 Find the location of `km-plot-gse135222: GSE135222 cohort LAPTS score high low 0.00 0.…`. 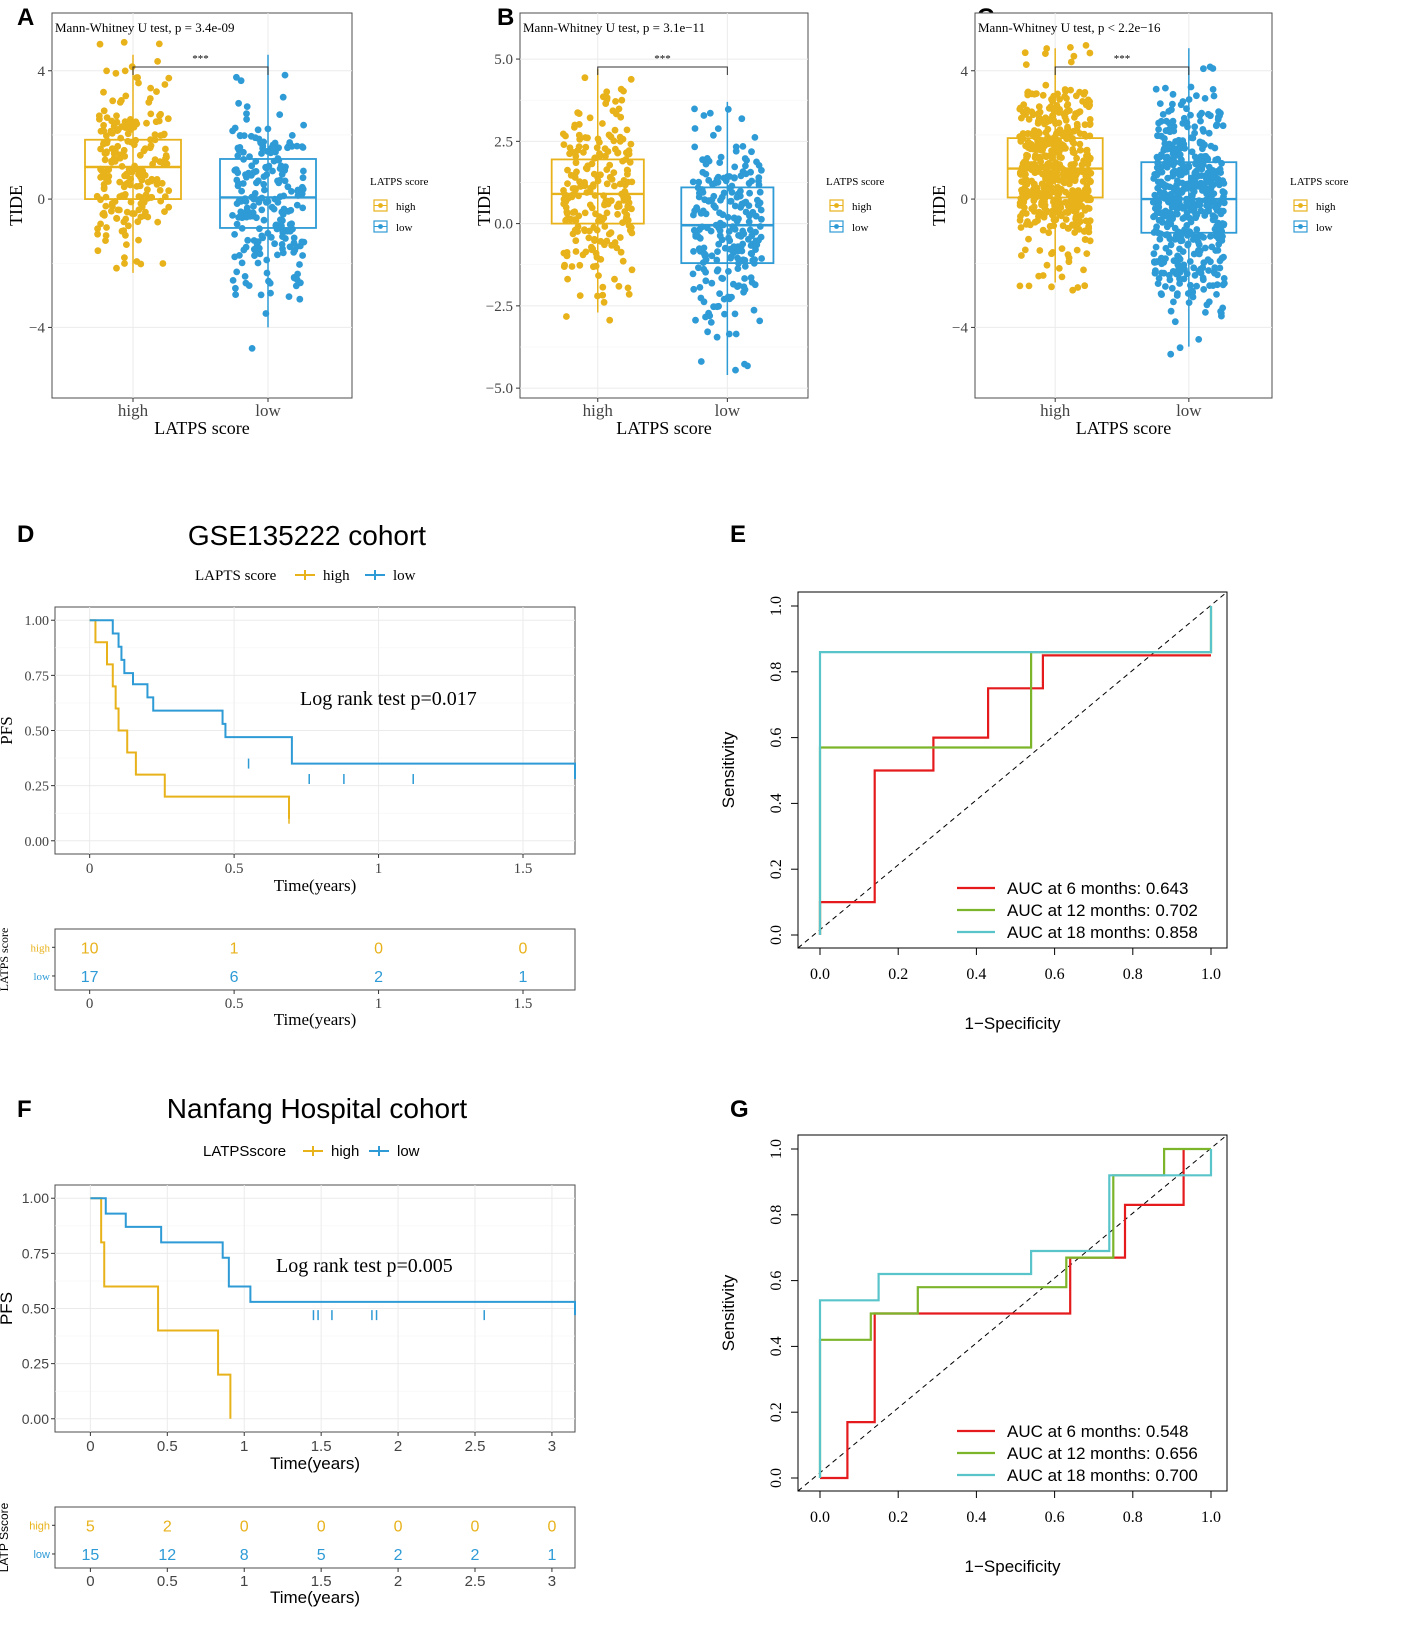

km-plot-gse135222: GSE135222 cohort LAPTS score high low 0.00 0.… is located at coordinates (288, 774).